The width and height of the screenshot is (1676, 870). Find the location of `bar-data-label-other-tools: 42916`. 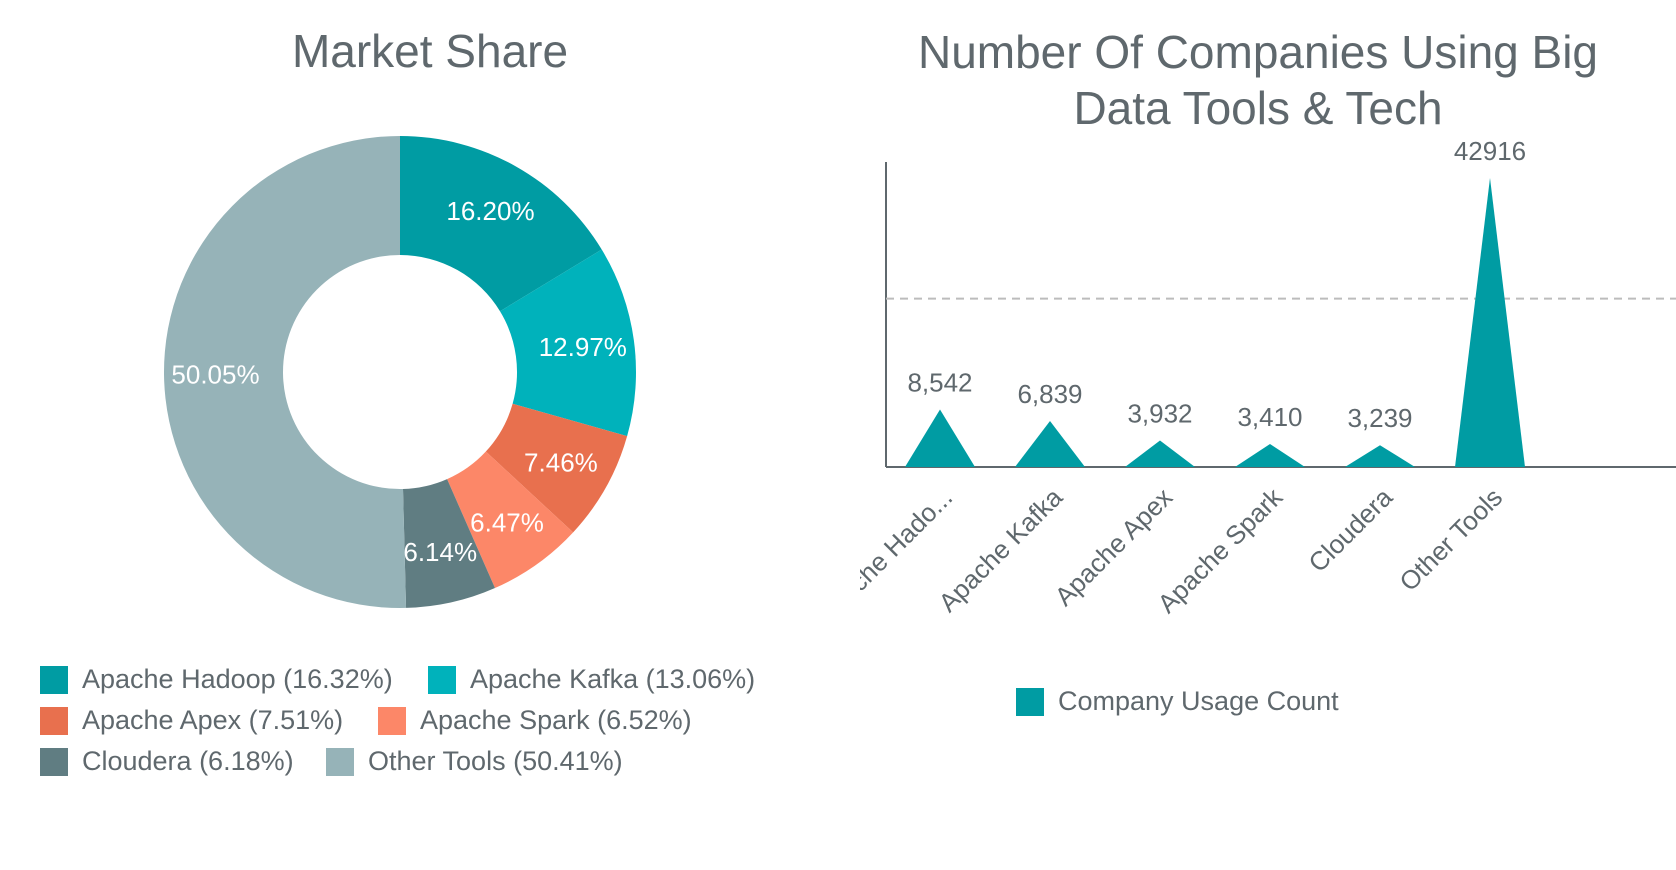

bar-data-label-other-tools: 42916 is located at coordinates (1490, 151).